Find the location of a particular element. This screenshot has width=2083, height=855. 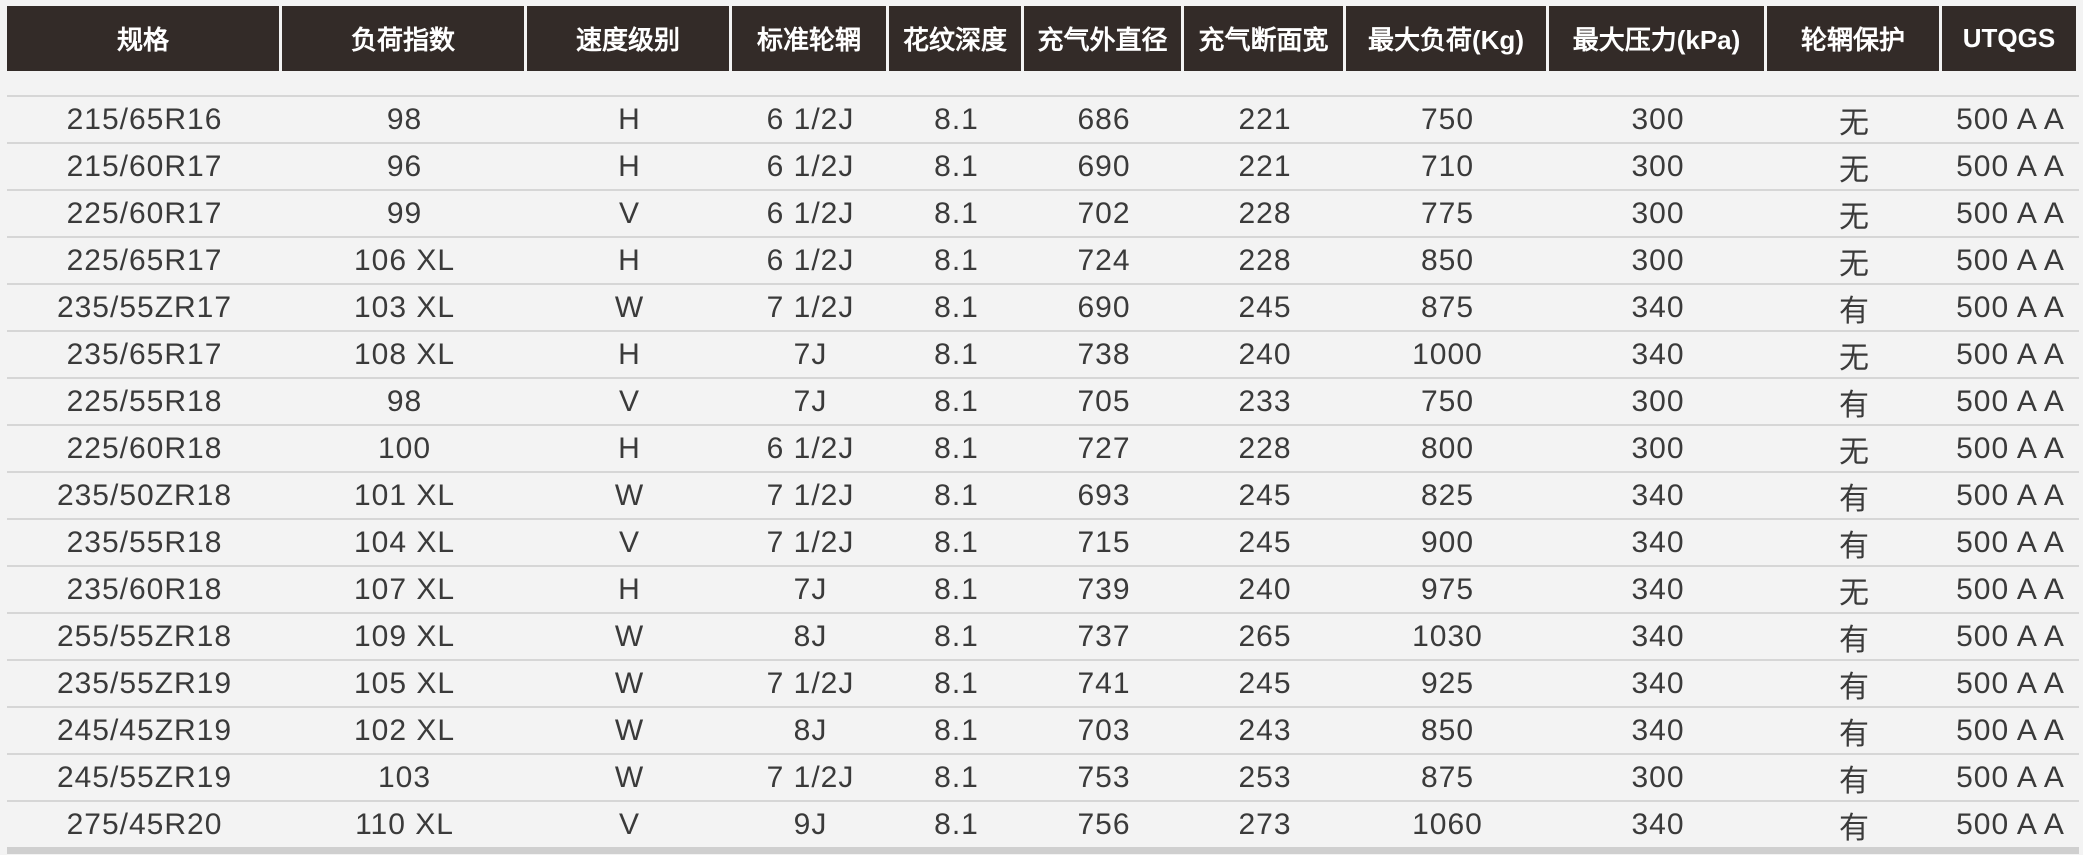

cell-max-load: 900 is located at coordinates (1447, 542).